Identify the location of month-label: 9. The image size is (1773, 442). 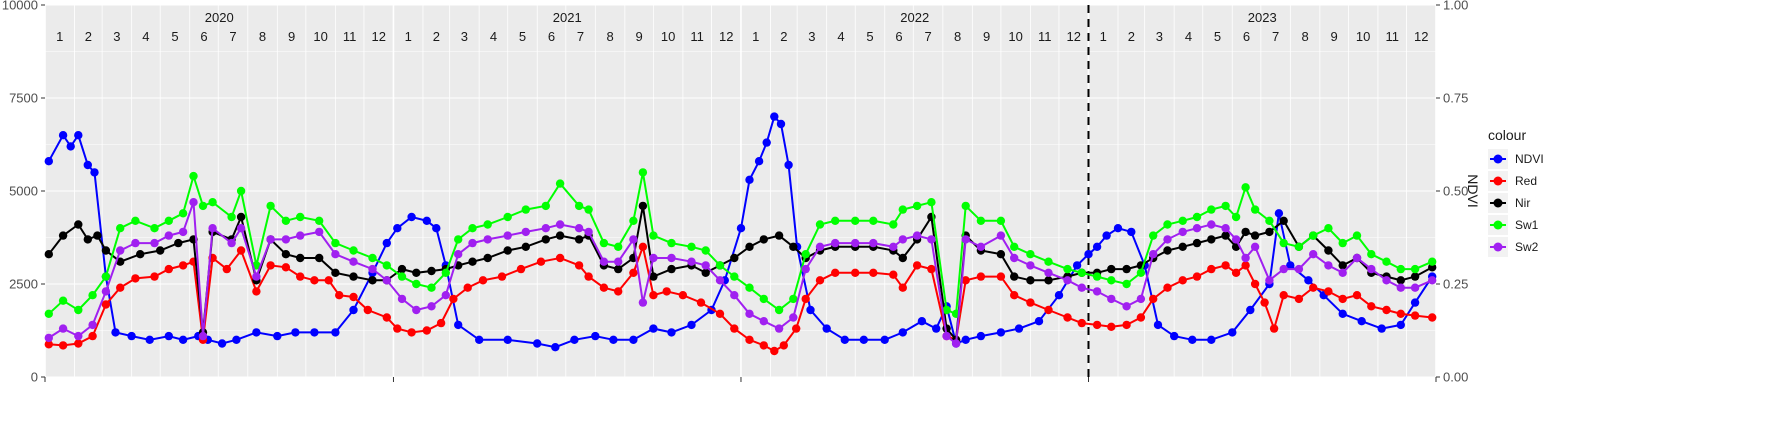
(986, 36).